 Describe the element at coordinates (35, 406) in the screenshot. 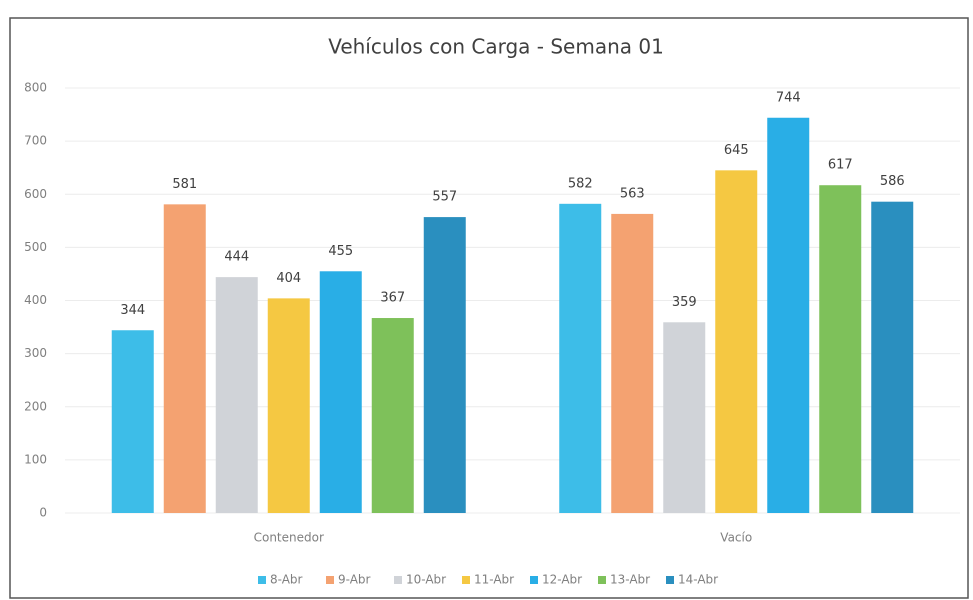

I see `y-tick-label: 200` at that location.